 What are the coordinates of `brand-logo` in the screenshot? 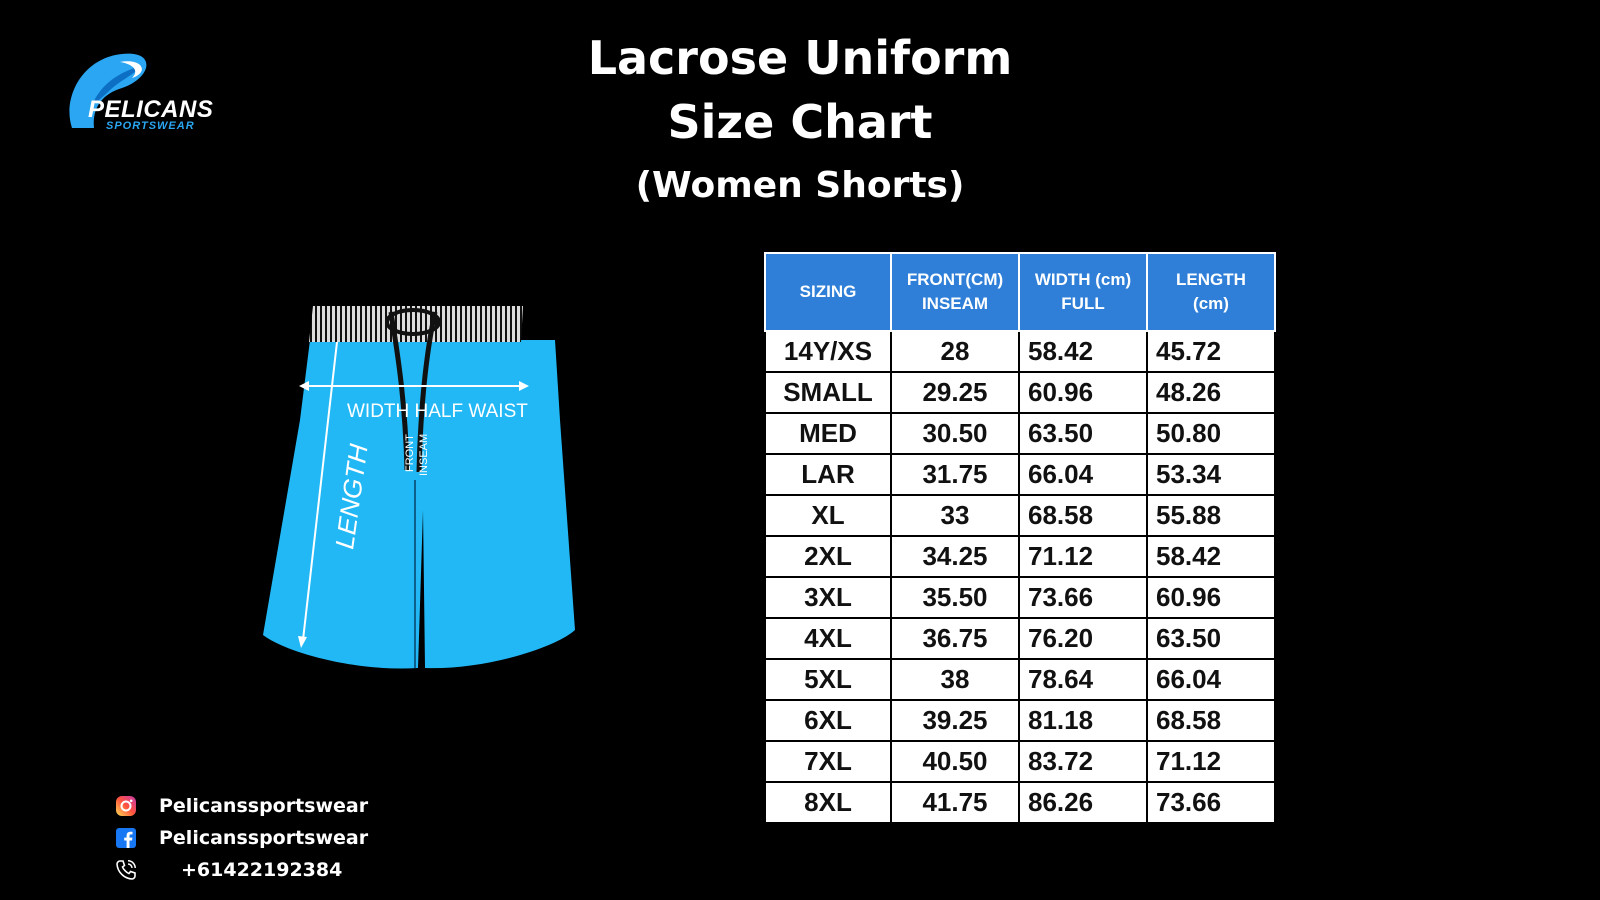 It's located at (147, 93).